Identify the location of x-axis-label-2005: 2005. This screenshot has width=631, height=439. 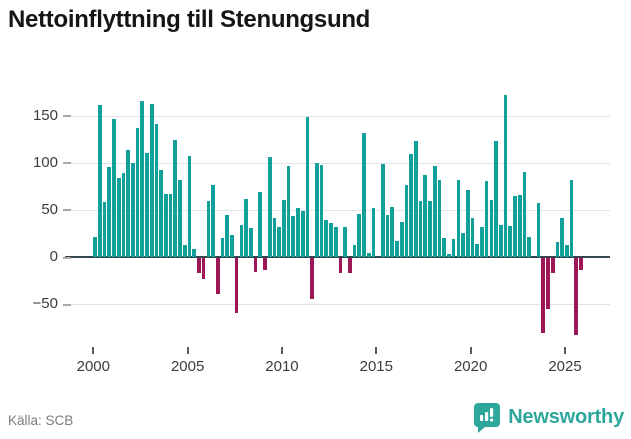
(187, 366).